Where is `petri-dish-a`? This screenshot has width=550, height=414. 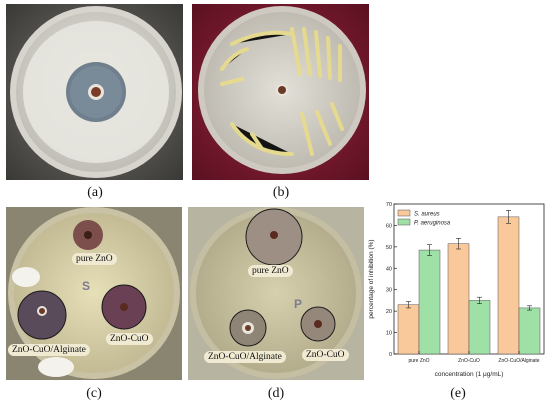
petri-dish-a is located at coordinates (94, 92).